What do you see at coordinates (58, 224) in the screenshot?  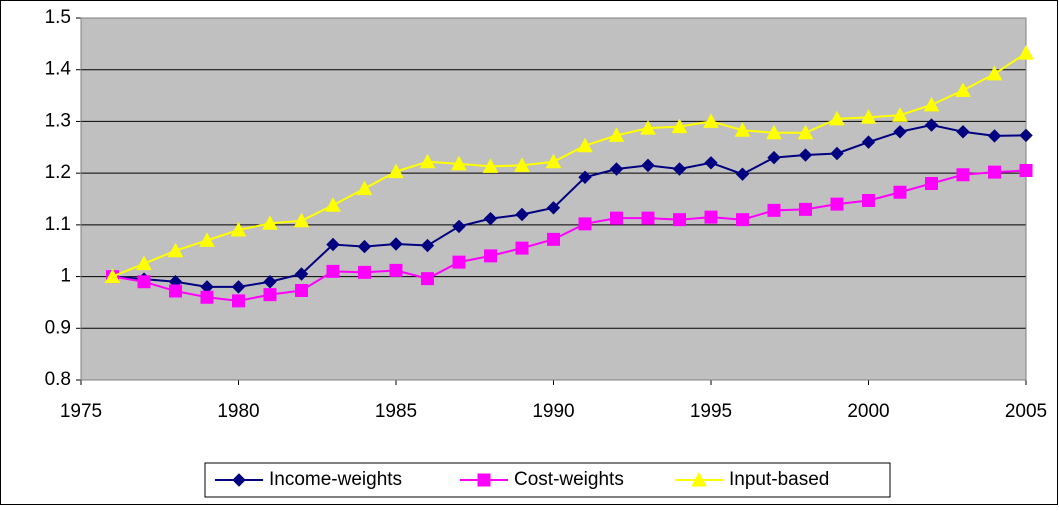 I see `y-tick-label: 1.1` at bounding box center [58, 224].